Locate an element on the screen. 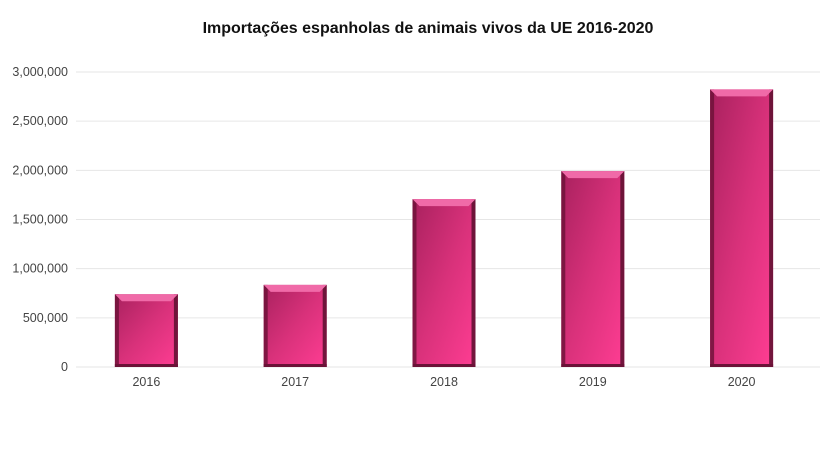  x-tick-label: 2020 is located at coordinates (742, 382).